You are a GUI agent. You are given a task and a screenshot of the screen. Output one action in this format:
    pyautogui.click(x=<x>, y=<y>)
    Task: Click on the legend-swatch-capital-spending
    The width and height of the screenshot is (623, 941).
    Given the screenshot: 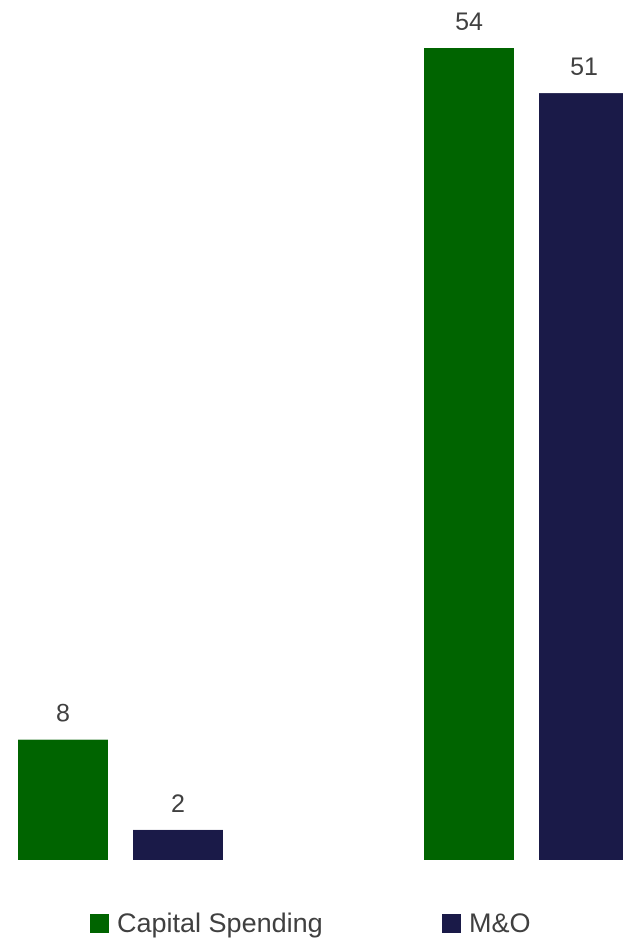 What is the action you would take?
    pyautogui.click(x=99, y=923)
    